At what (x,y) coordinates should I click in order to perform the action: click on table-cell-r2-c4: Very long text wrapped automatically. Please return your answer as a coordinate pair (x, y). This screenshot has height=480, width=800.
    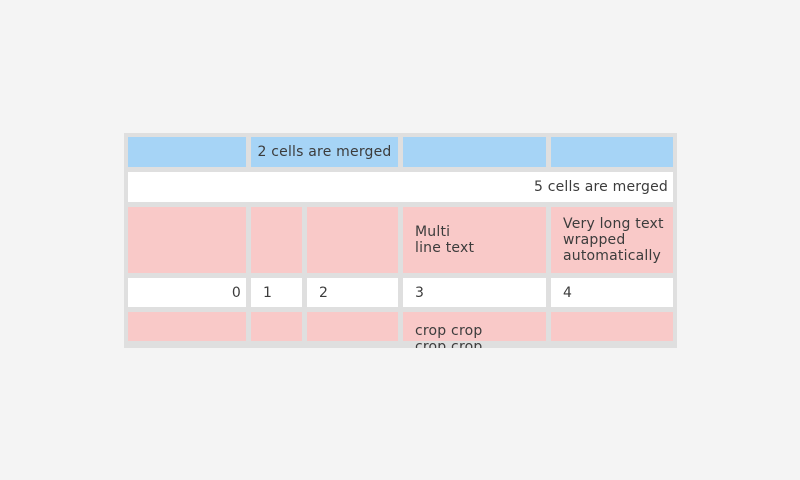
    Looking at the image, I should click on (612, 240).